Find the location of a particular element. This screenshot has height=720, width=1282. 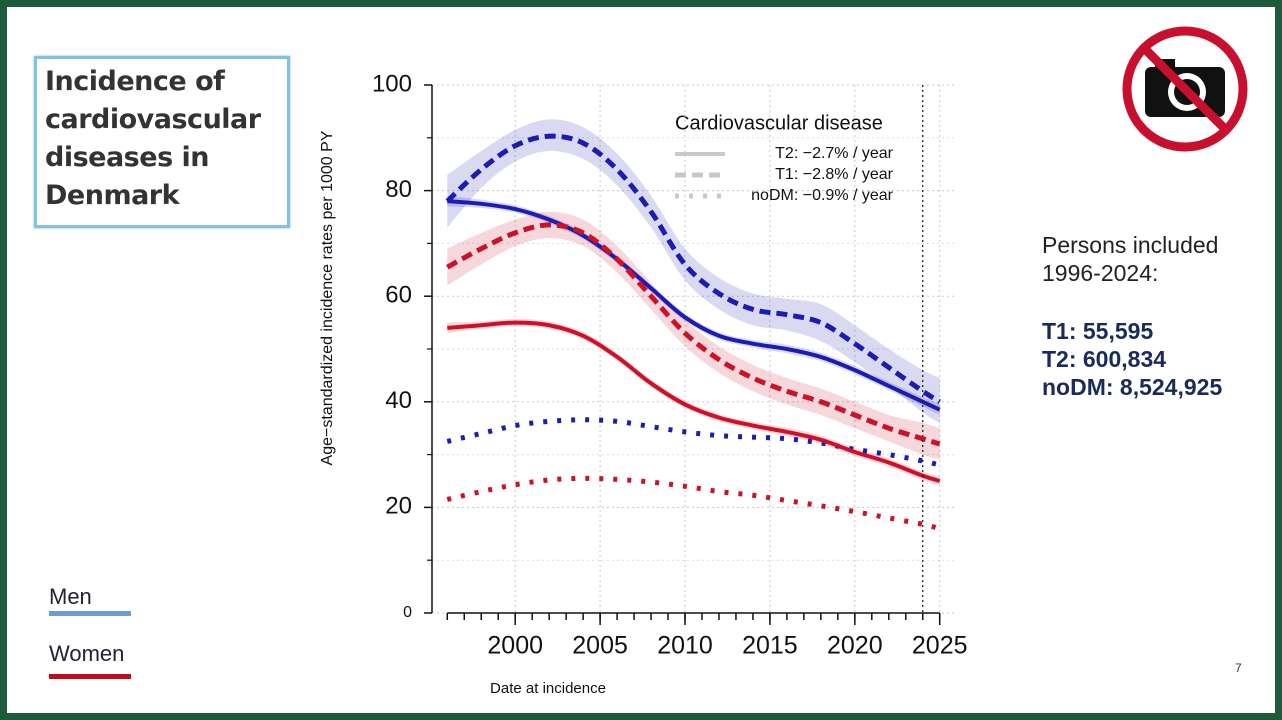

y-tick-label: 40 is located at coordinates (398, 400).